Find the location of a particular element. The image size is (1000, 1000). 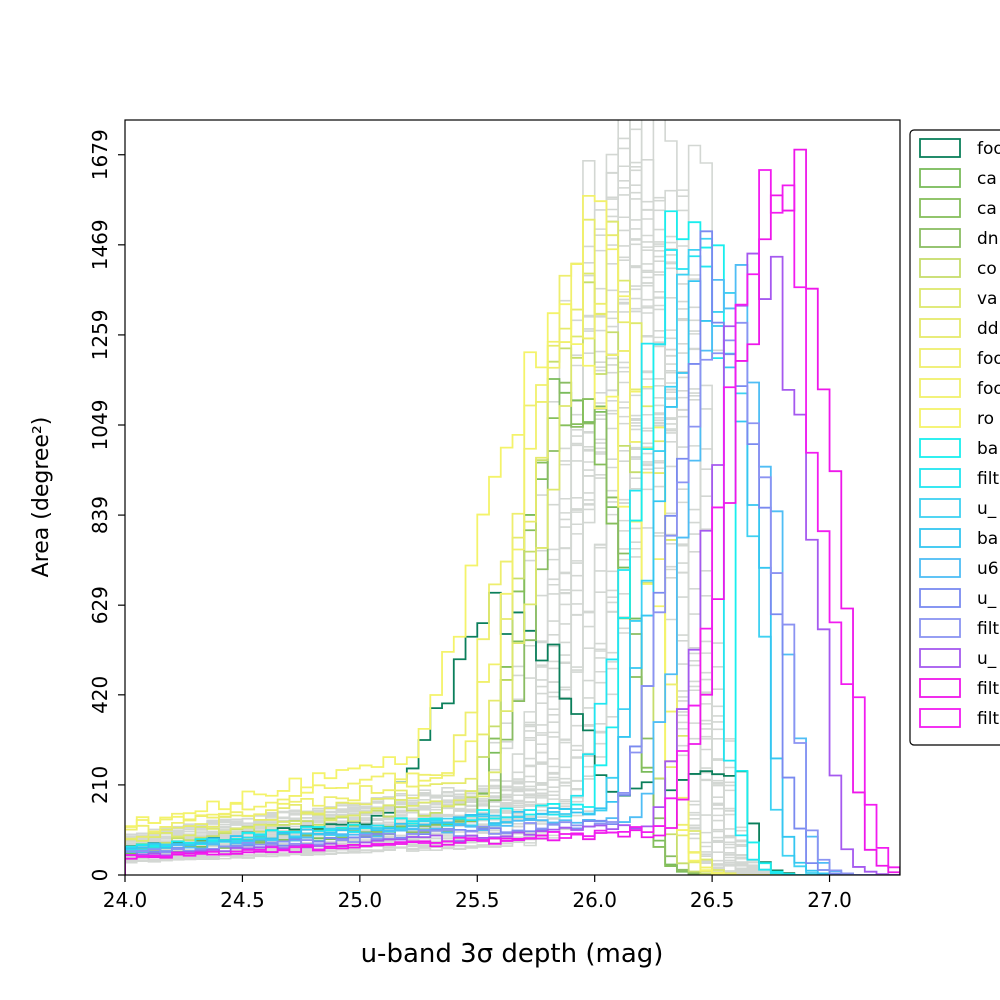

x-tick-label: 24.5 is located at coordinates (242, 900).